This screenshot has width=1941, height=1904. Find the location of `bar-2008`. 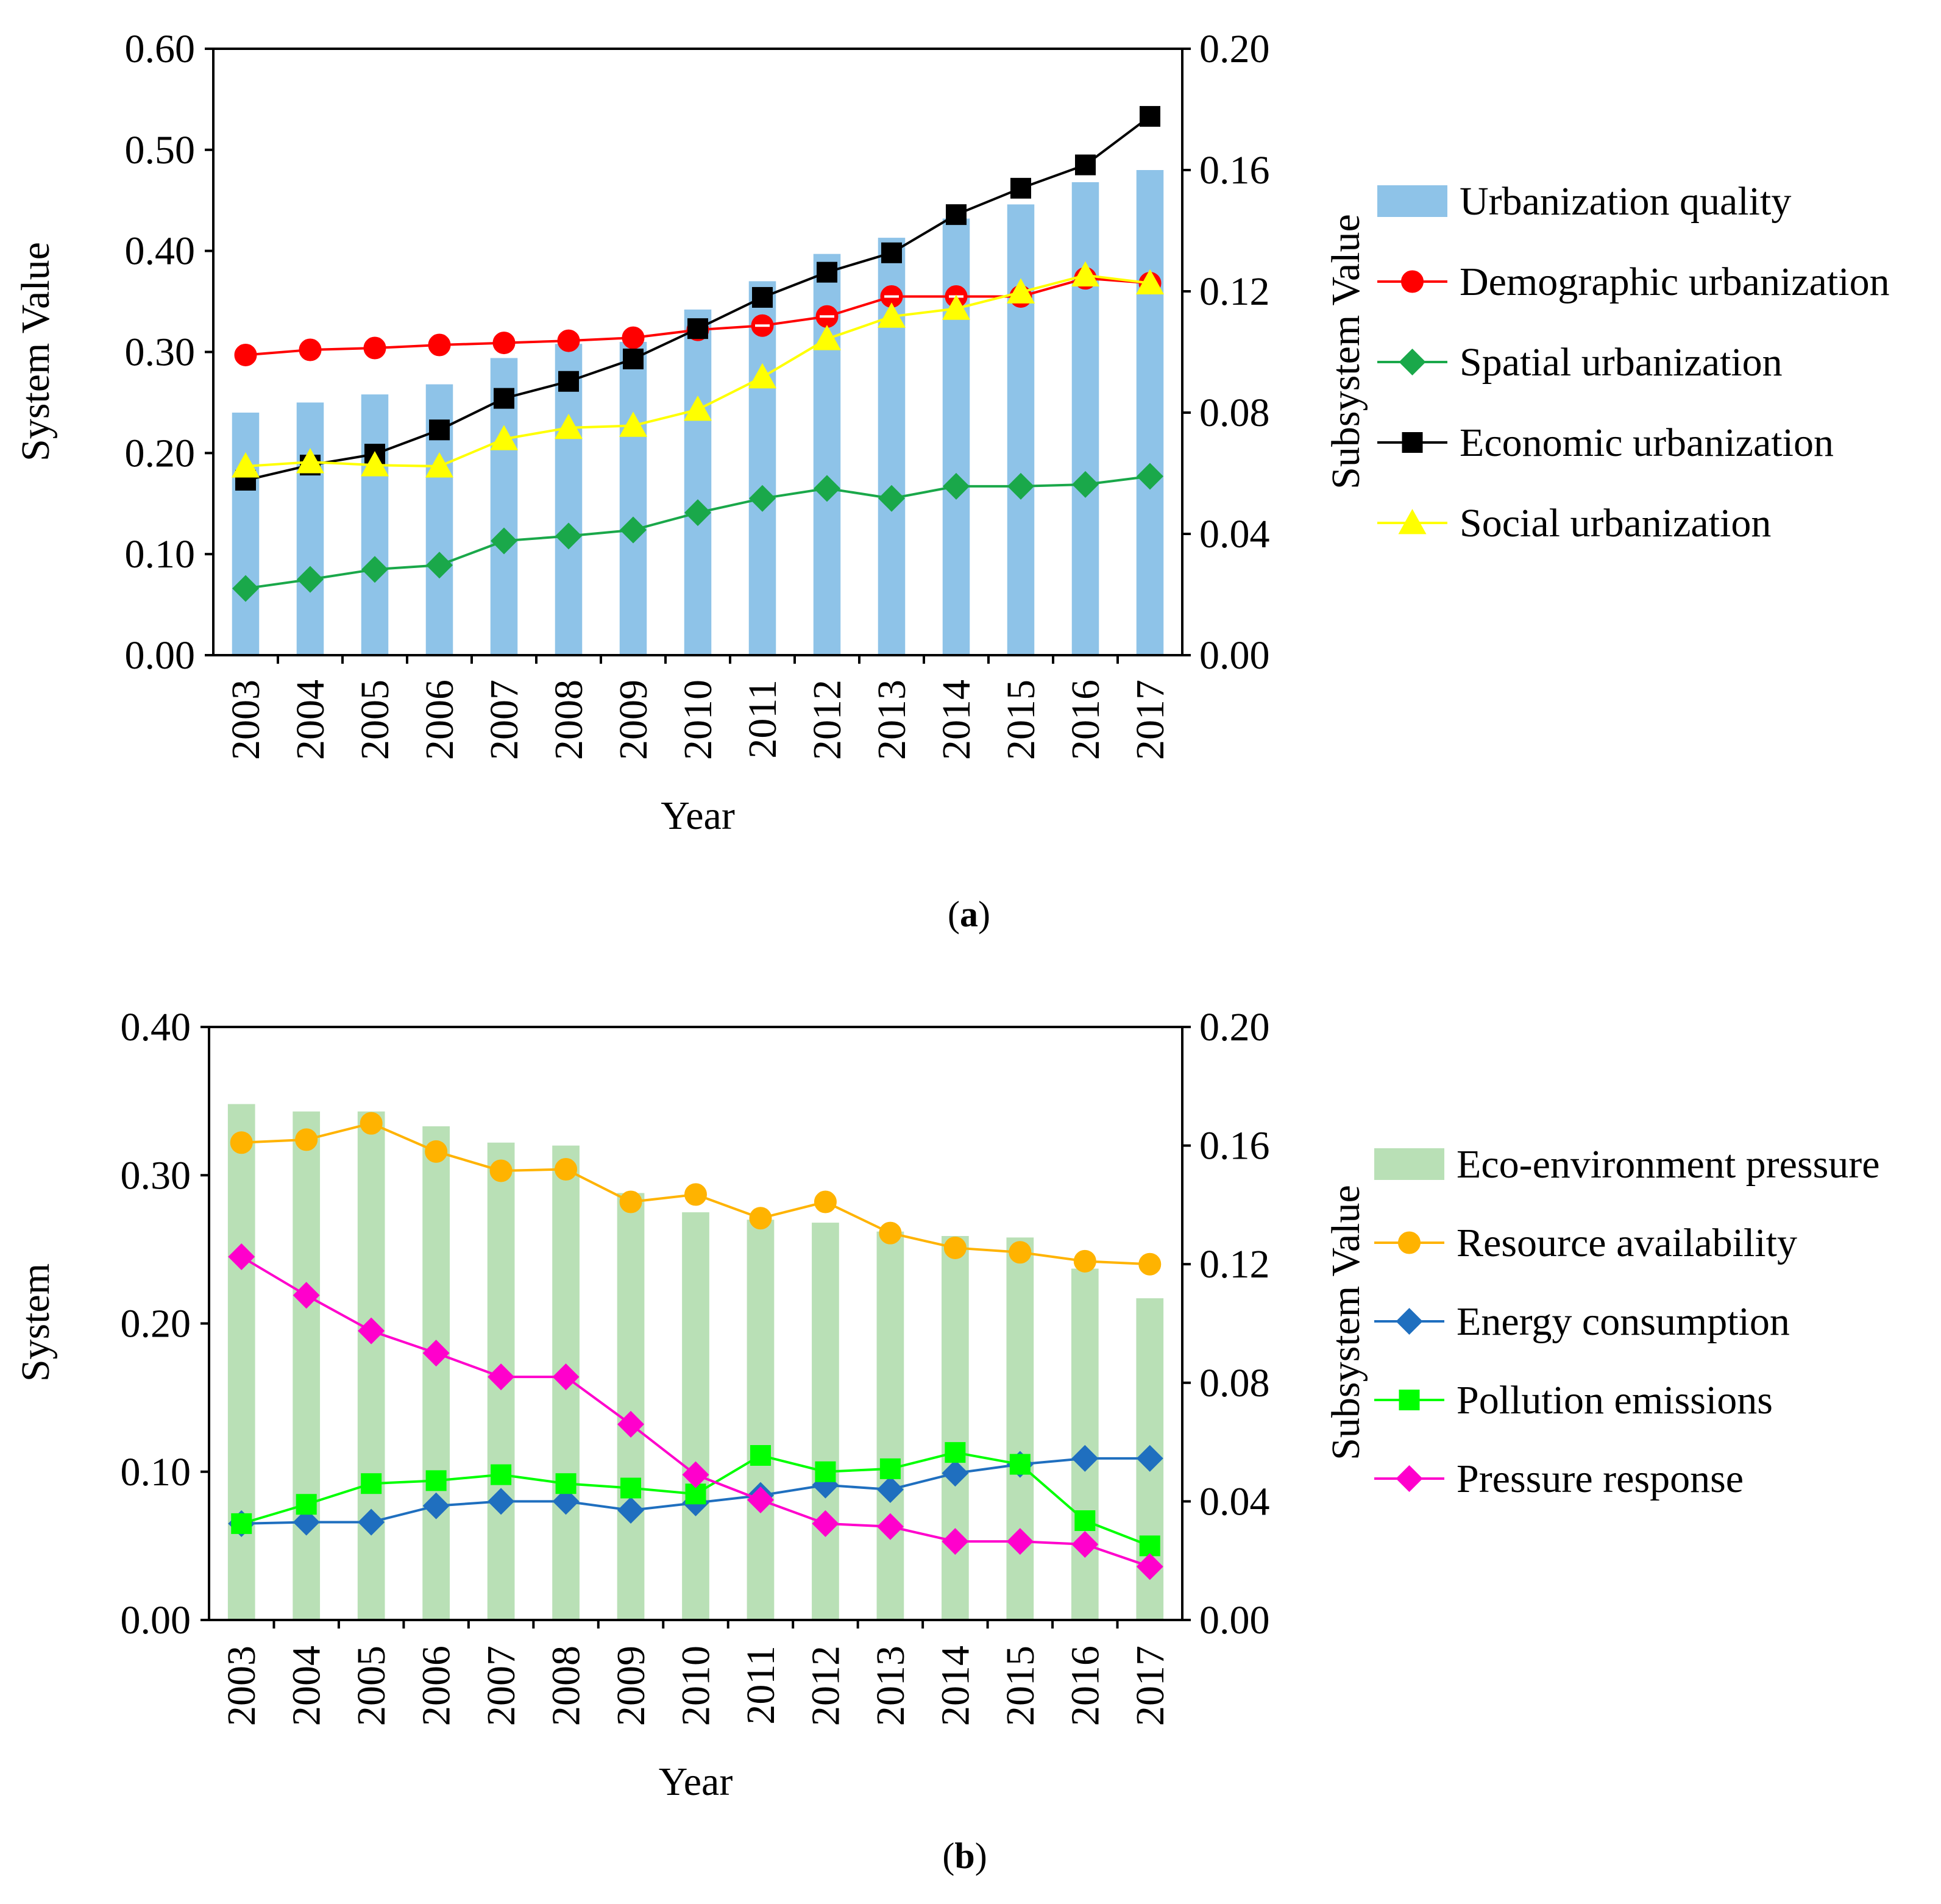

bar-2008 is located at coordinates (569, 499).